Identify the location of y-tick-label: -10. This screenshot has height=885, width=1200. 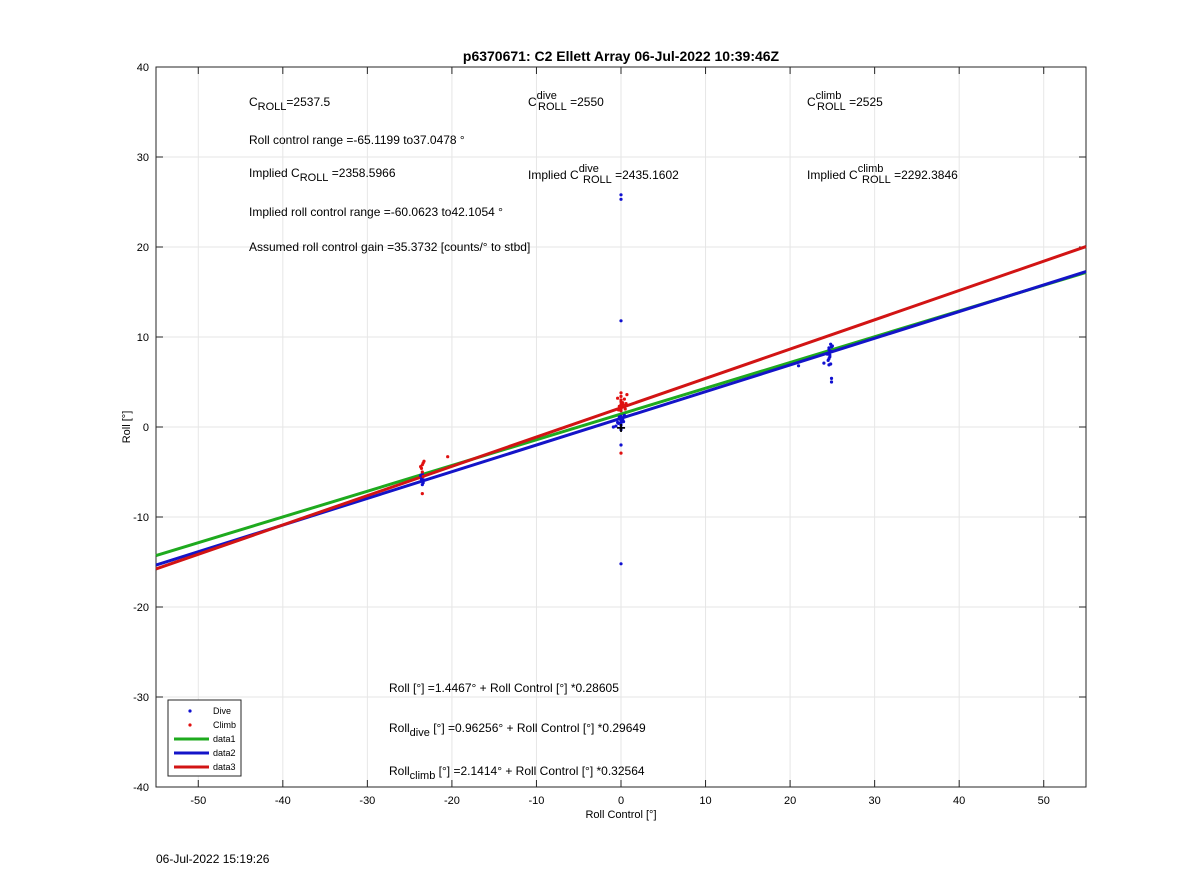
(141, 518).